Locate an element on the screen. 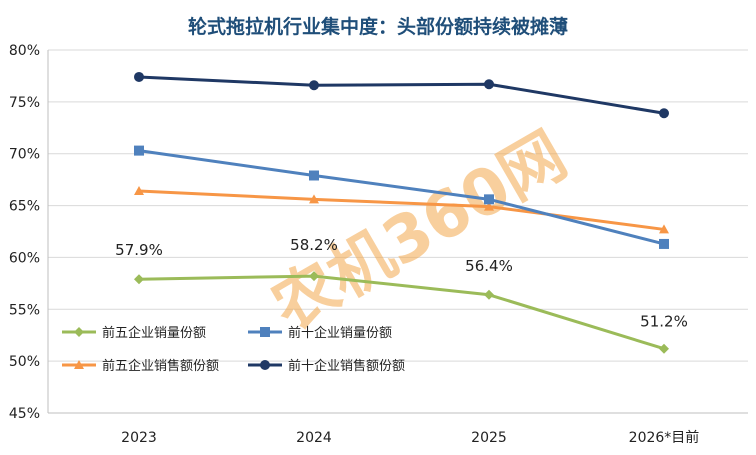  legend-label: 前十企业销量份额 is located at coordinates (340, 333).